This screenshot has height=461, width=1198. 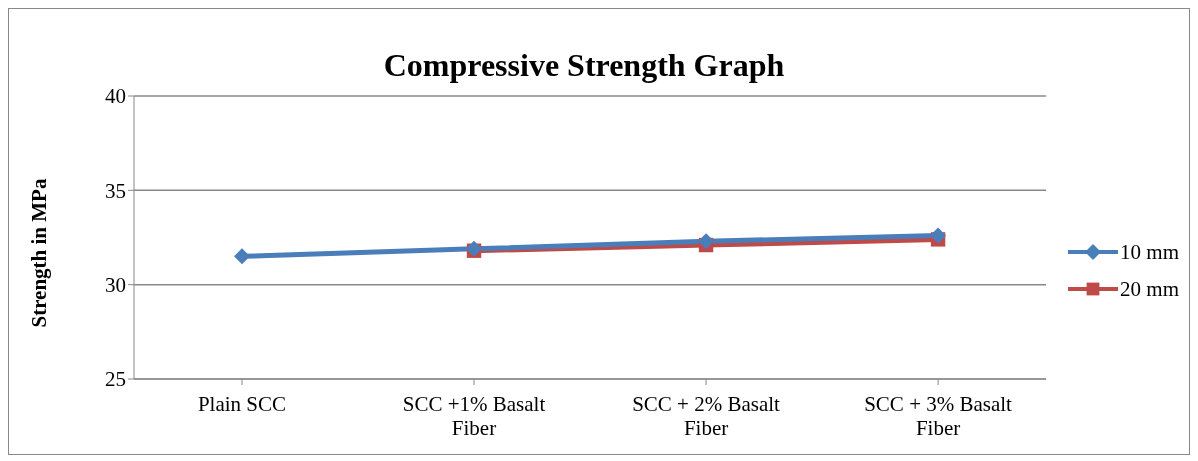 What do you see at coordinates (115, 379) in the screenshot?
I see `y-tick-label: 25` at bounding box center [115, 379].